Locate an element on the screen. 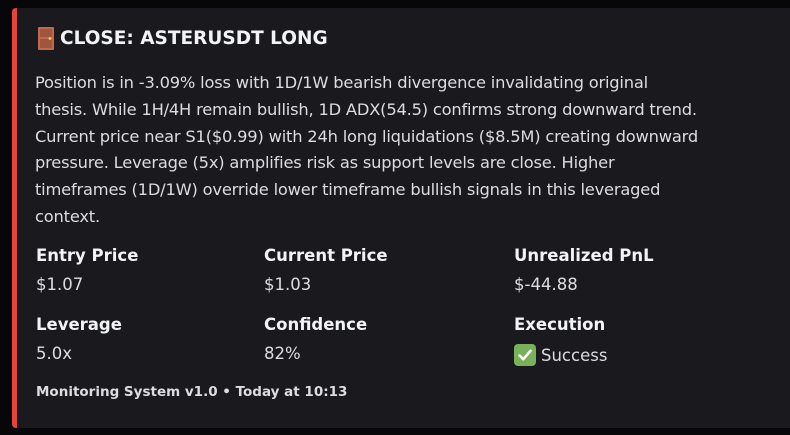  field-value-entry-price: $1.07 is located at coordinates (60, 284).